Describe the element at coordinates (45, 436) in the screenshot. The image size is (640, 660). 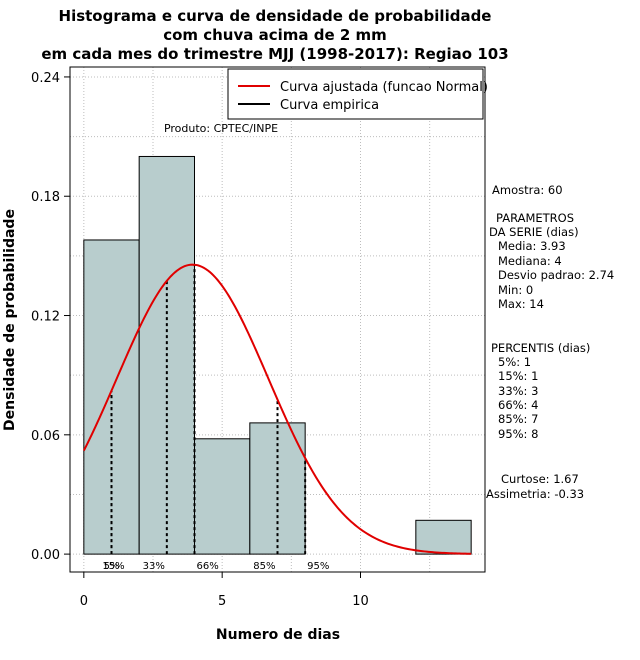
I see `y-tick-label: 0.06` at that location.